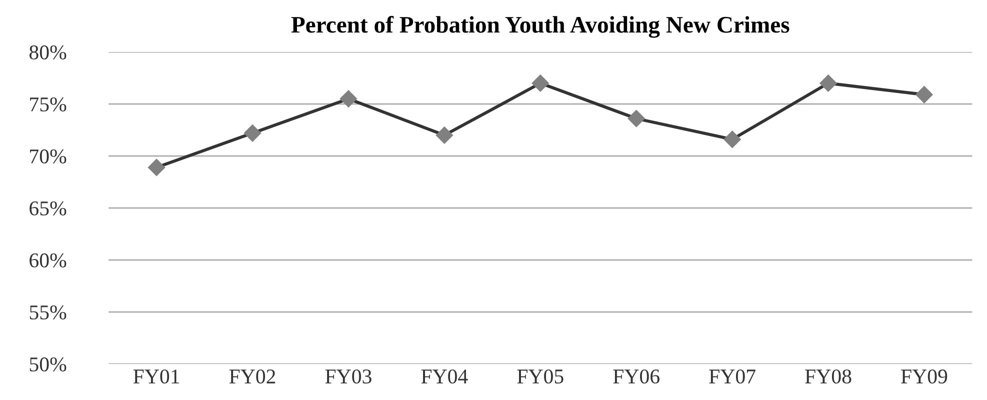 The height and width of the screenshot is (400, 987). I want to click on y-tick-label: 55%, so click(48, 312).